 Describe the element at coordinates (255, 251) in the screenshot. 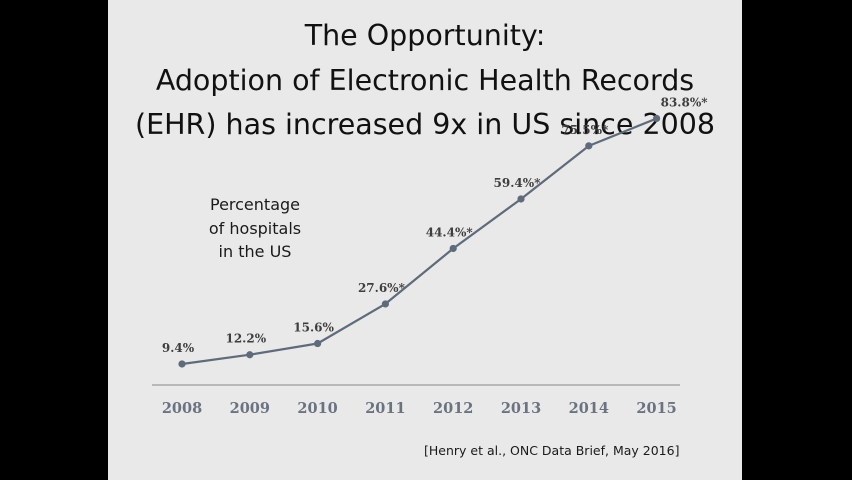

I see `caption-line-3: in the US` at that location.